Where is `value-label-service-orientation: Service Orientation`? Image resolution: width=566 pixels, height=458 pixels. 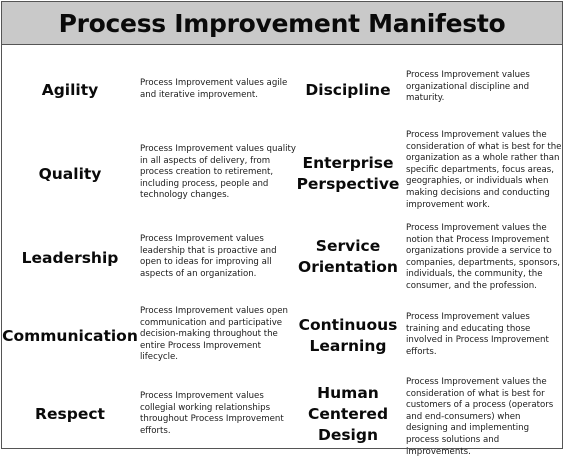
value-label-service-orientation: Service Orientation is located at coordinates (348, 256).